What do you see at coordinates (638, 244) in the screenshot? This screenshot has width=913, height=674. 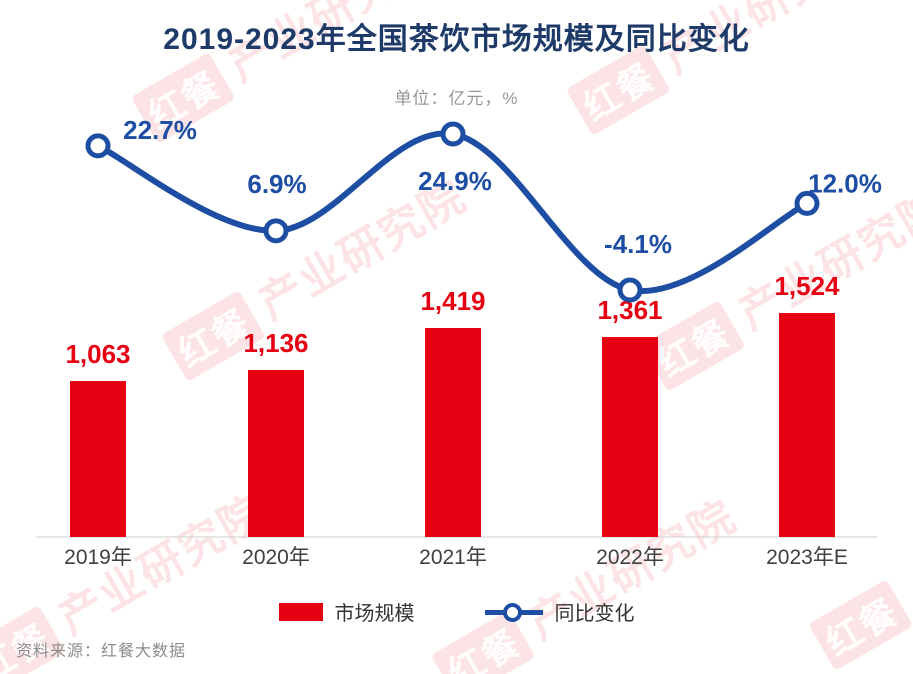 I see `line-value-label: -4.1%` at bounding box center [638, 244].